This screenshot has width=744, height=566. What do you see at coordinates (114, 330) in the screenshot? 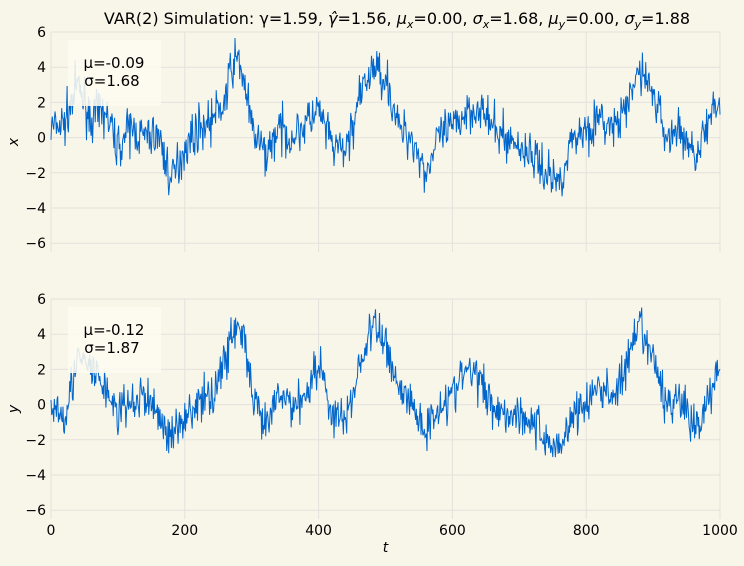
I see `stats-mean: μ=-0.12` at bounding box center [114, 330].